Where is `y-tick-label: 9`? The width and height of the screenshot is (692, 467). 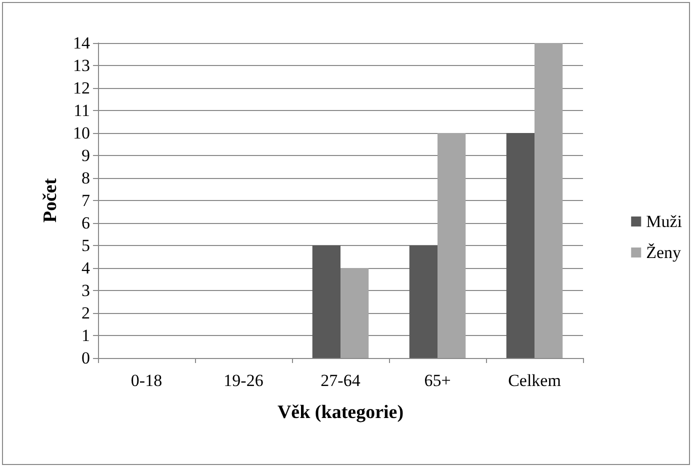 y-tick-label: 9 is located at coordinates (86, 155).